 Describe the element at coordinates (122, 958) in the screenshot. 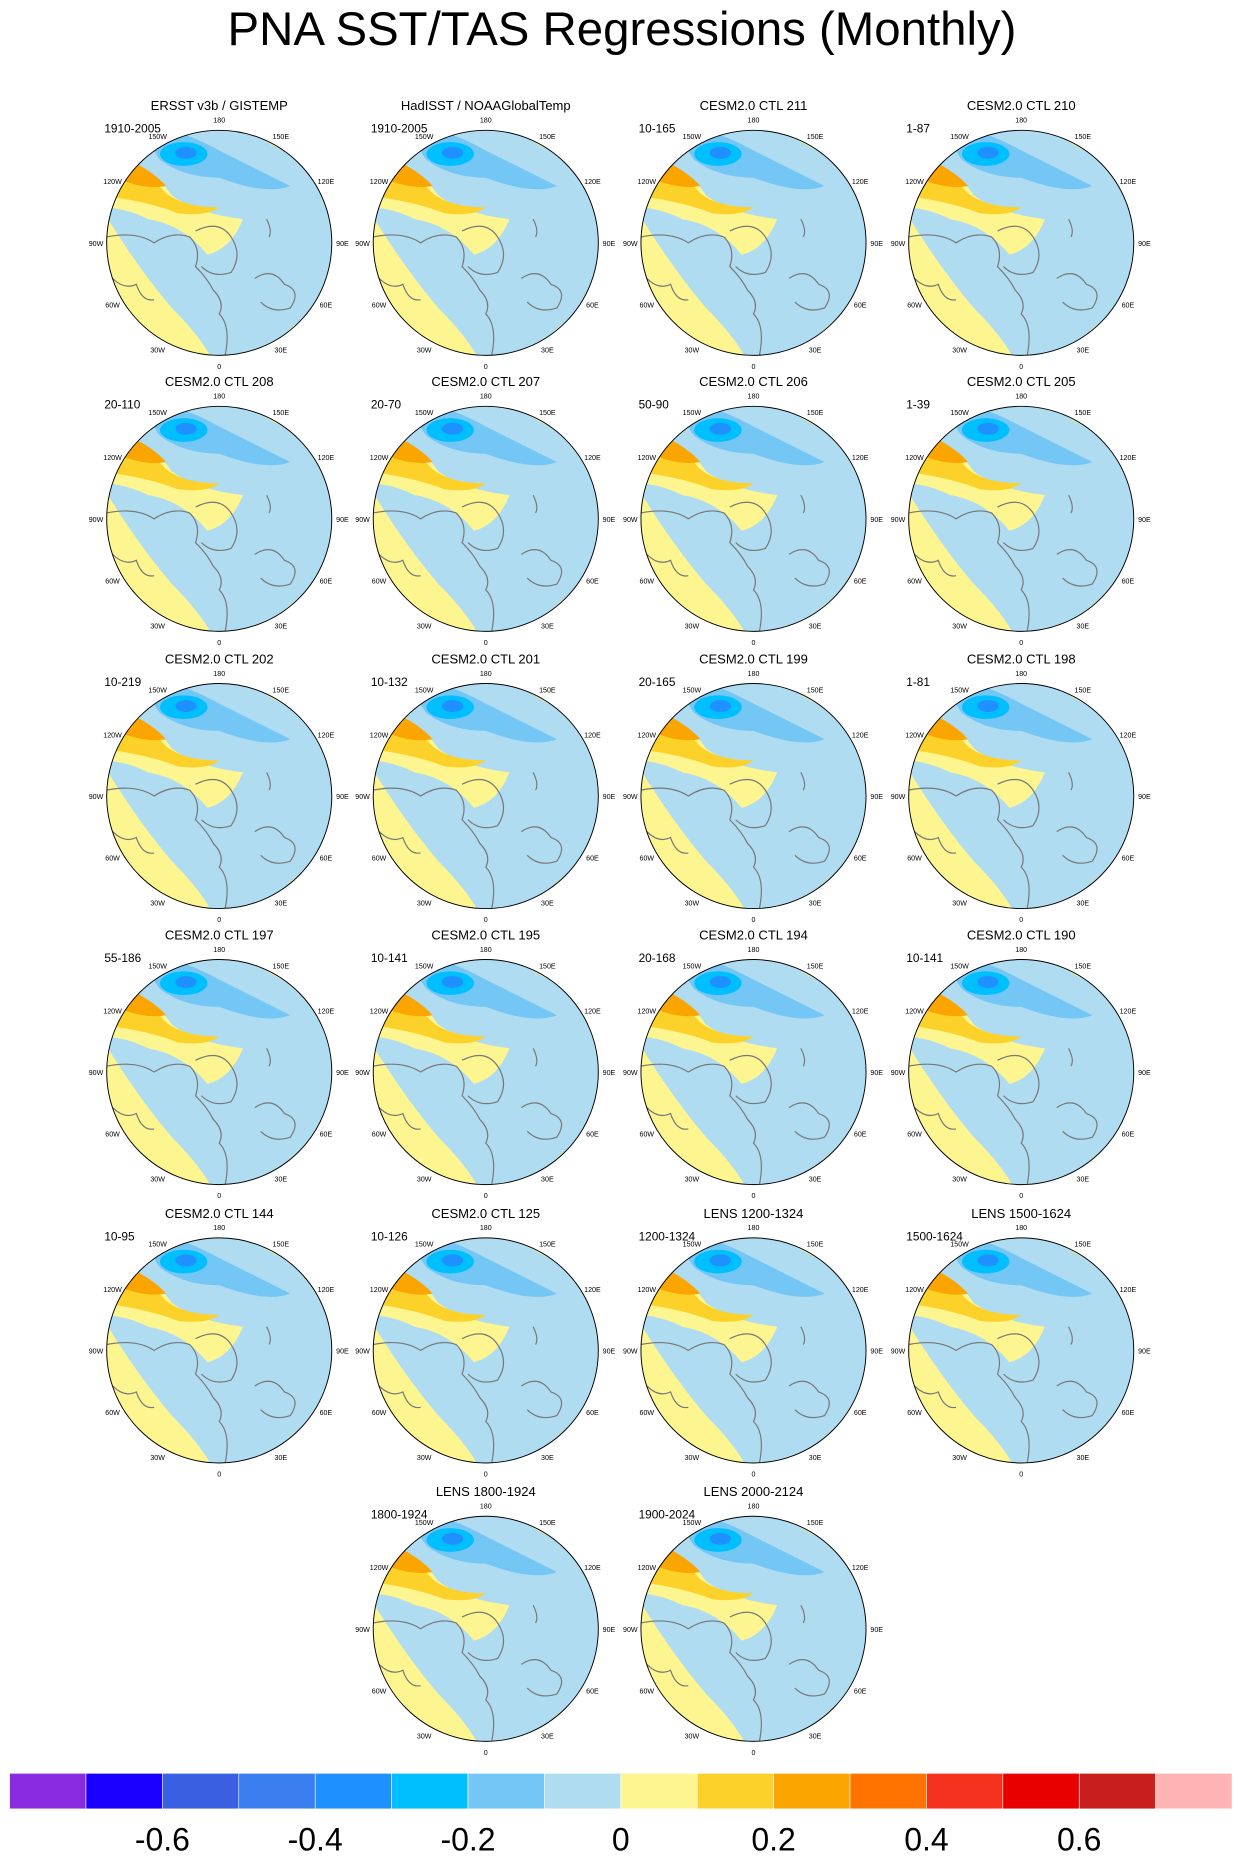

I see `panel-period: 55-186` at that location.